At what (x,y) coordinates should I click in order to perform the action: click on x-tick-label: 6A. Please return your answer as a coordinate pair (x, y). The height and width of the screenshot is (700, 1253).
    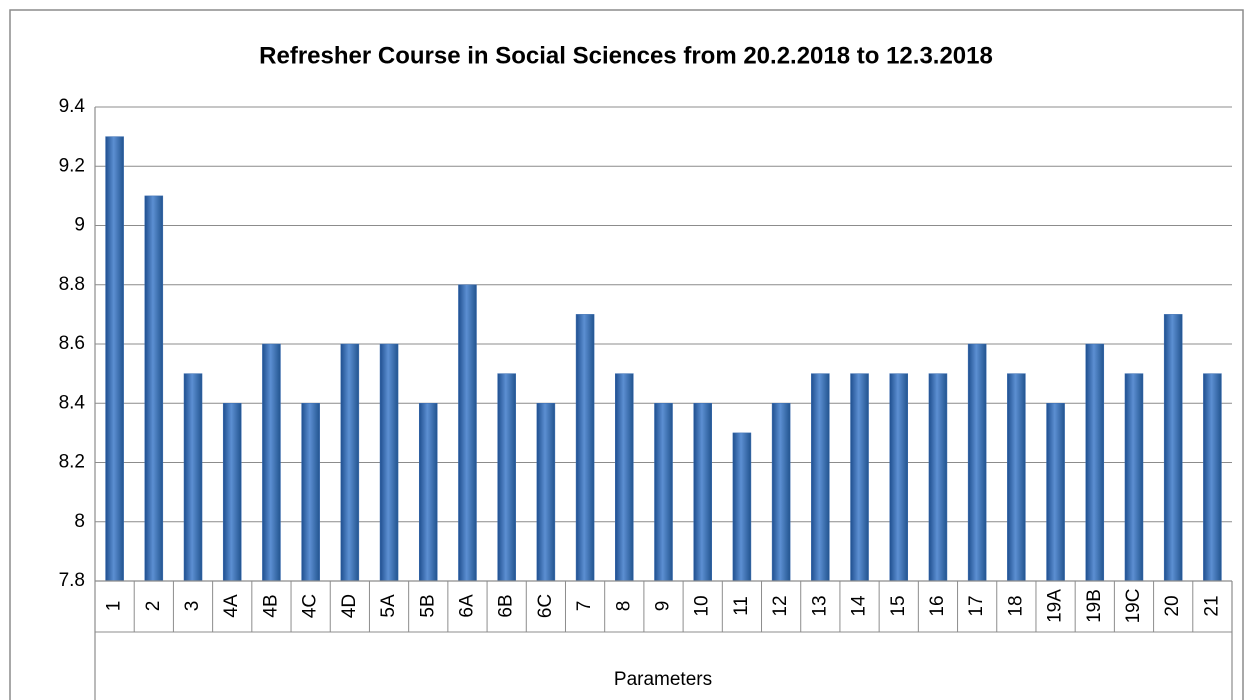
    Looking at the image, I should click on (466, 606).